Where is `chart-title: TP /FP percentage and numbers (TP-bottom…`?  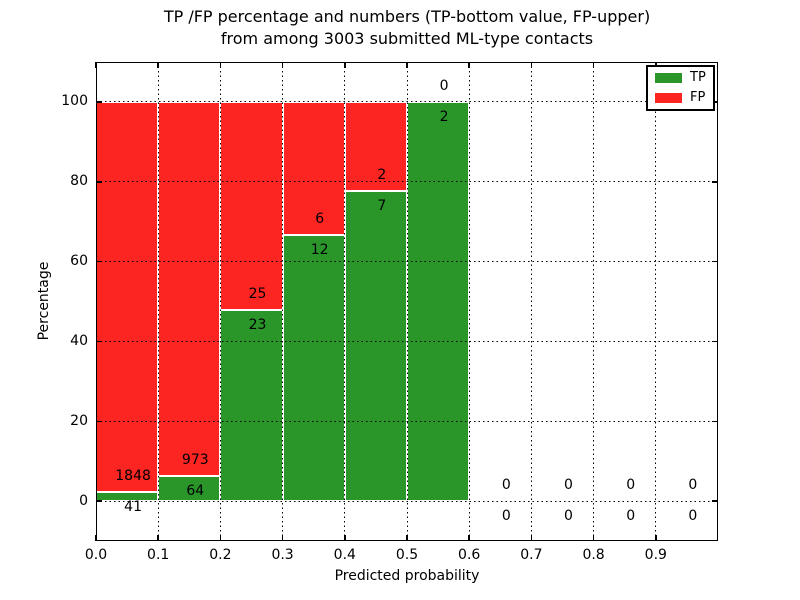 chart-title: TP /FP percentage and numbers (TP-bottom… is located at coordinates (407, 28).